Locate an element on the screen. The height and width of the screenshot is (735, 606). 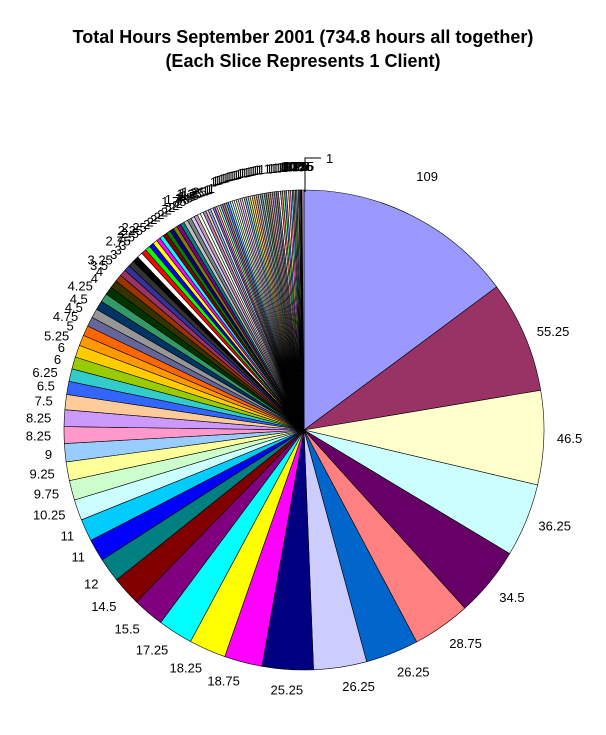
slice-label: 0.8 is located at coordinates (291, 166).